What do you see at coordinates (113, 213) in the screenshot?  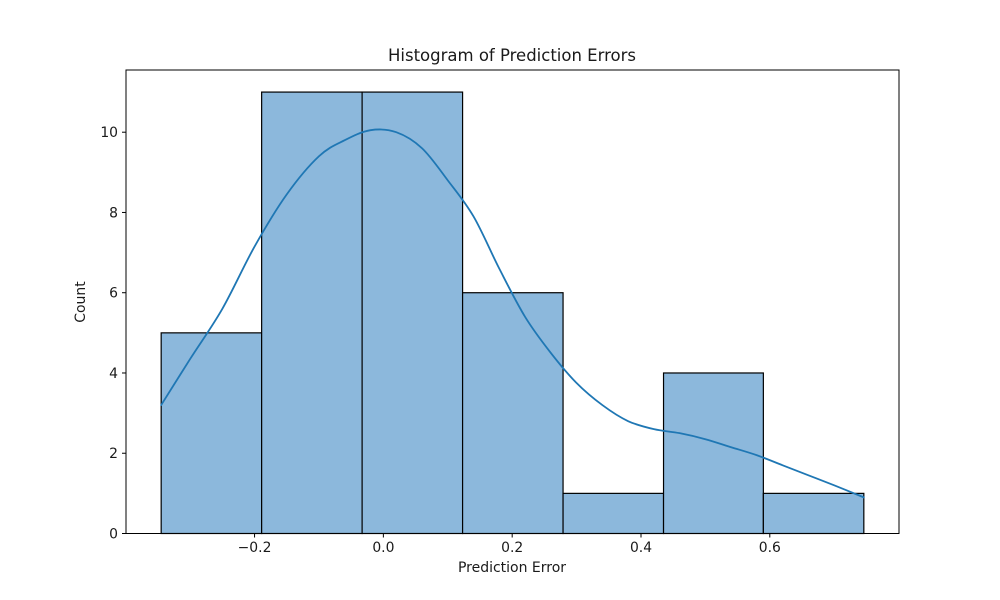 I see `y-tick-label: 8` at bounding box center [113, 213].